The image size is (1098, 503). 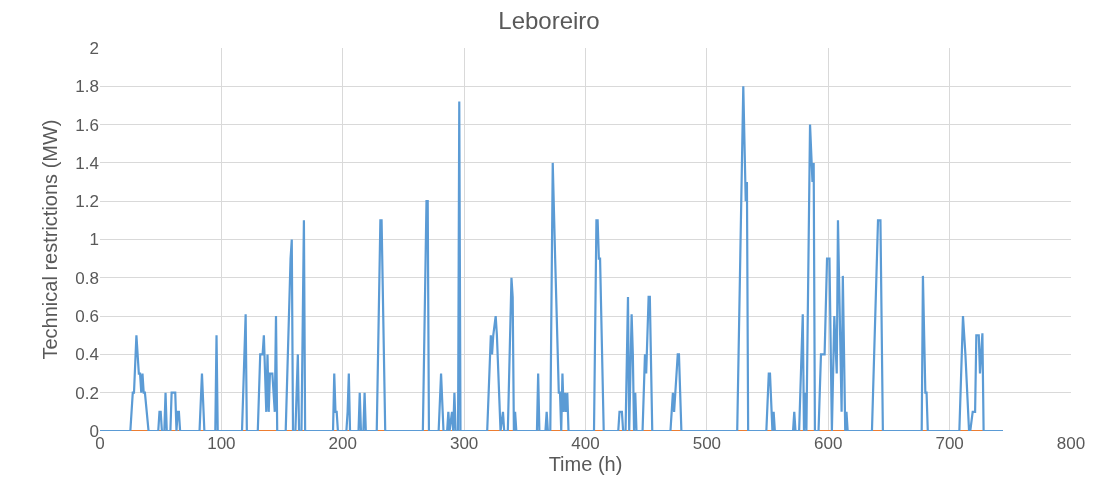 I want to click on x-tick-label: 700, so click(x=949, y=443).